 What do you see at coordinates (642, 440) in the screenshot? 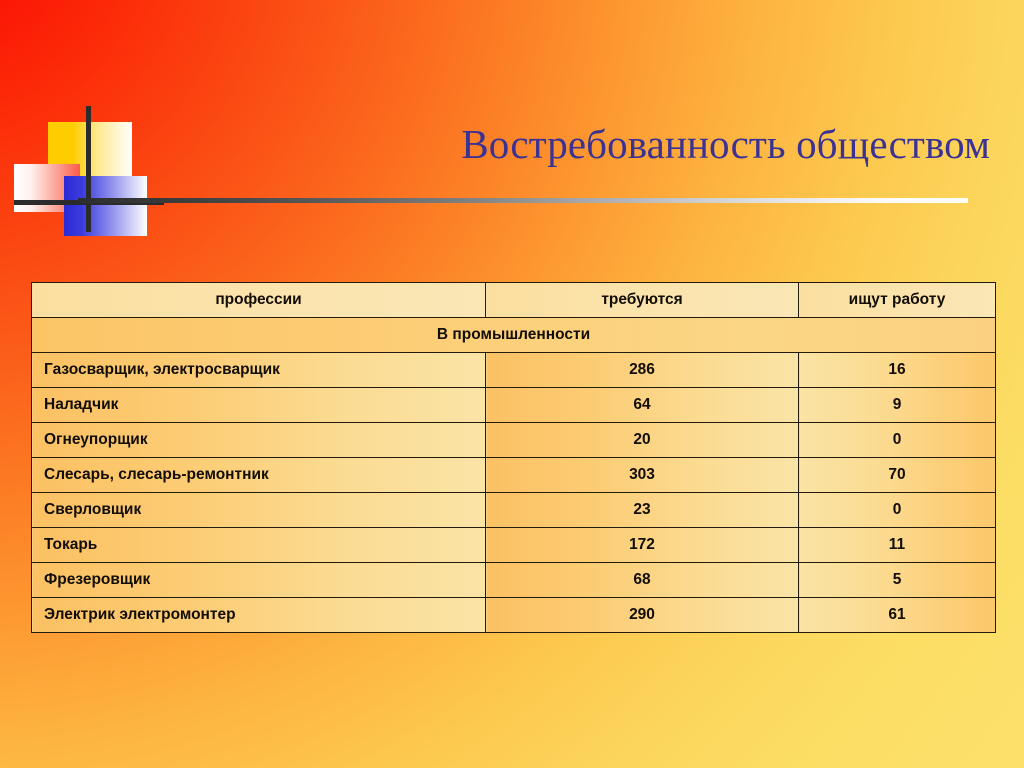
I see `cell-required: 20` at bounding box center [642, 440].